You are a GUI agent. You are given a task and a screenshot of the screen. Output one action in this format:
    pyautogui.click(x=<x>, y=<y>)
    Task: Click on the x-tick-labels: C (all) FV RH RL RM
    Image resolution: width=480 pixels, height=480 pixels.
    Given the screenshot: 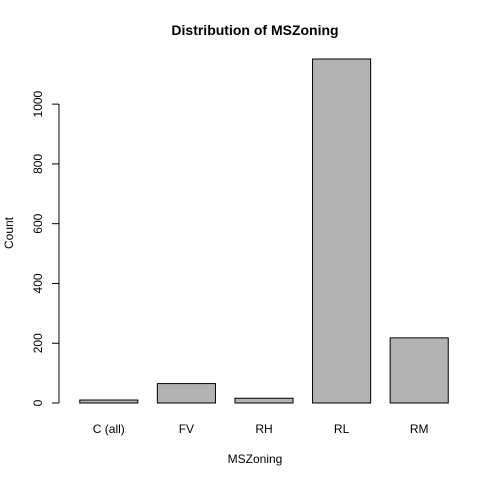 What is the action you would take?
    pyautogui.click(x=261, y=429)
    